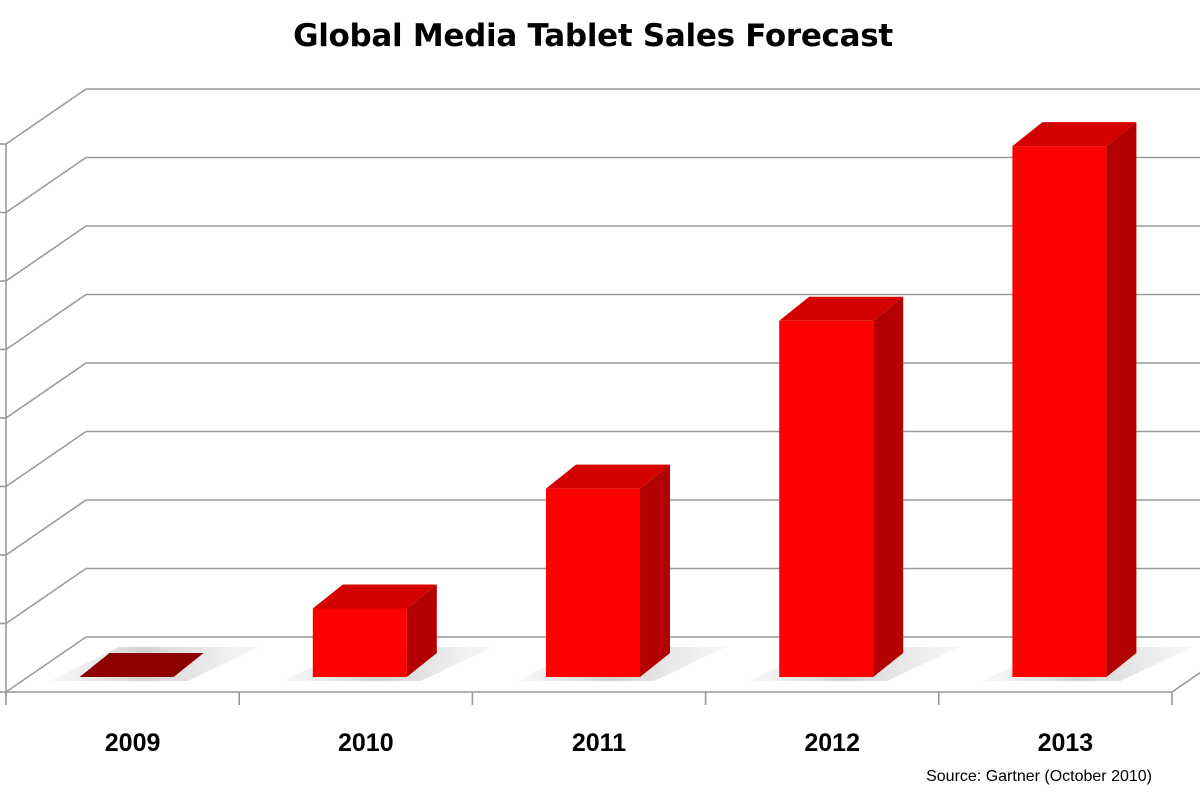 The width and height of the screenshot is (1200, 800). Describe the element at coordinates (600, 116) in the screenshot. I see `gridline` at that location.